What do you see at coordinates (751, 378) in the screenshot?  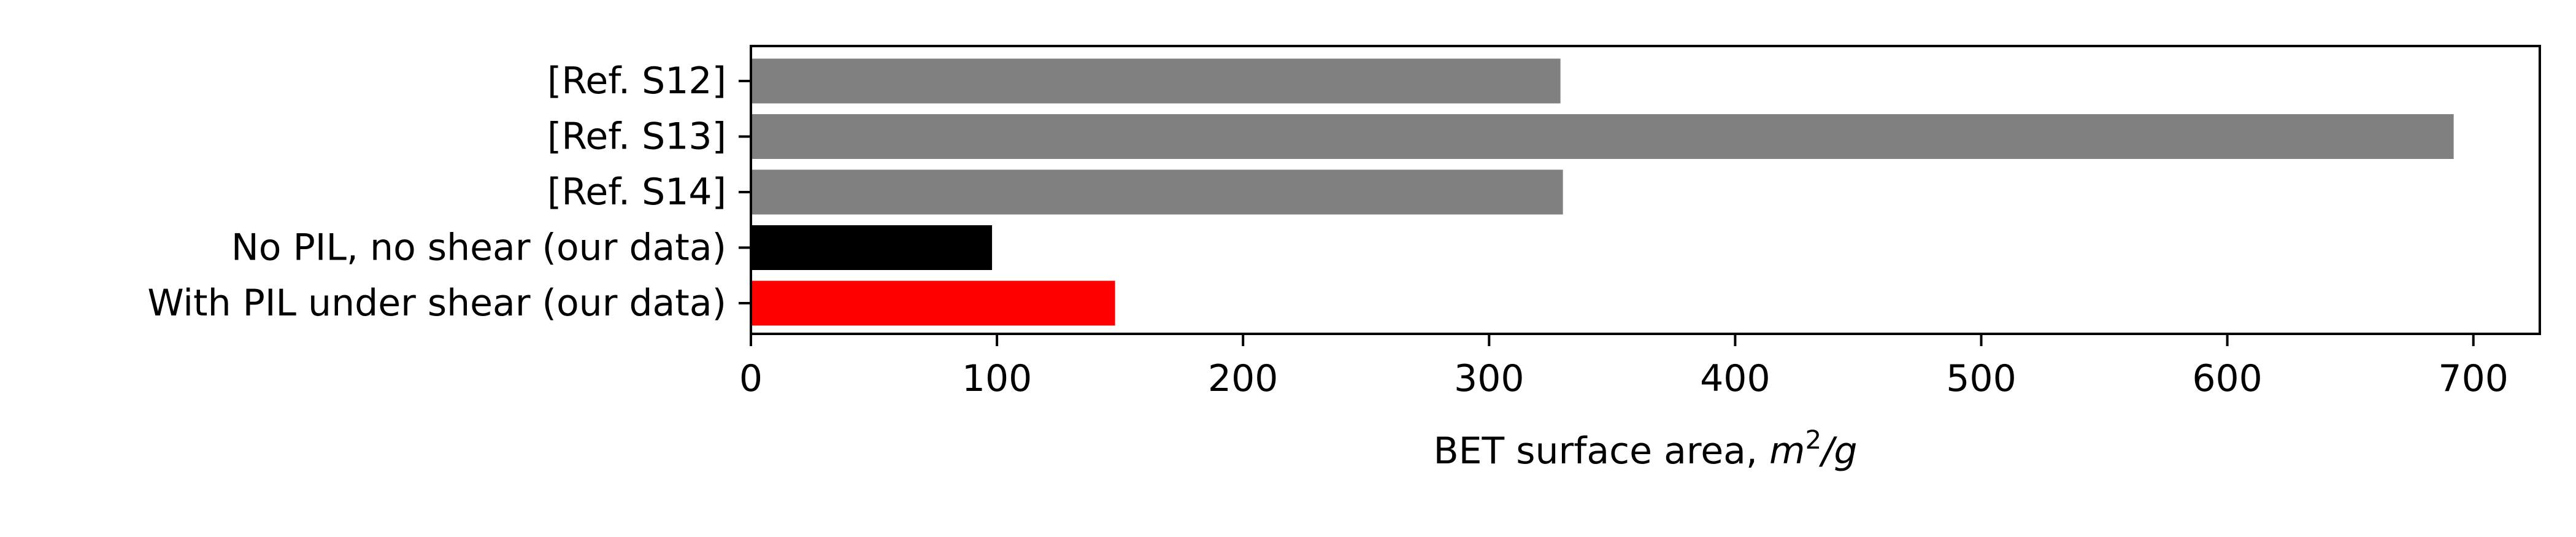 I see `x-tick-label-0: 0` at bounding box center [751, 378].